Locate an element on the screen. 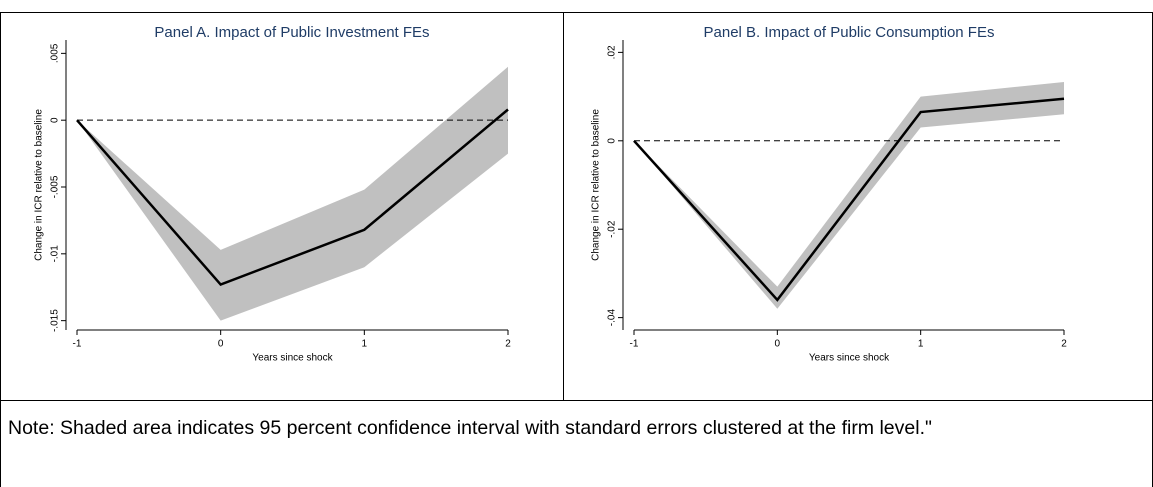 This screenshot has height=487, width=1153. line is located at coordinates (292, 197).